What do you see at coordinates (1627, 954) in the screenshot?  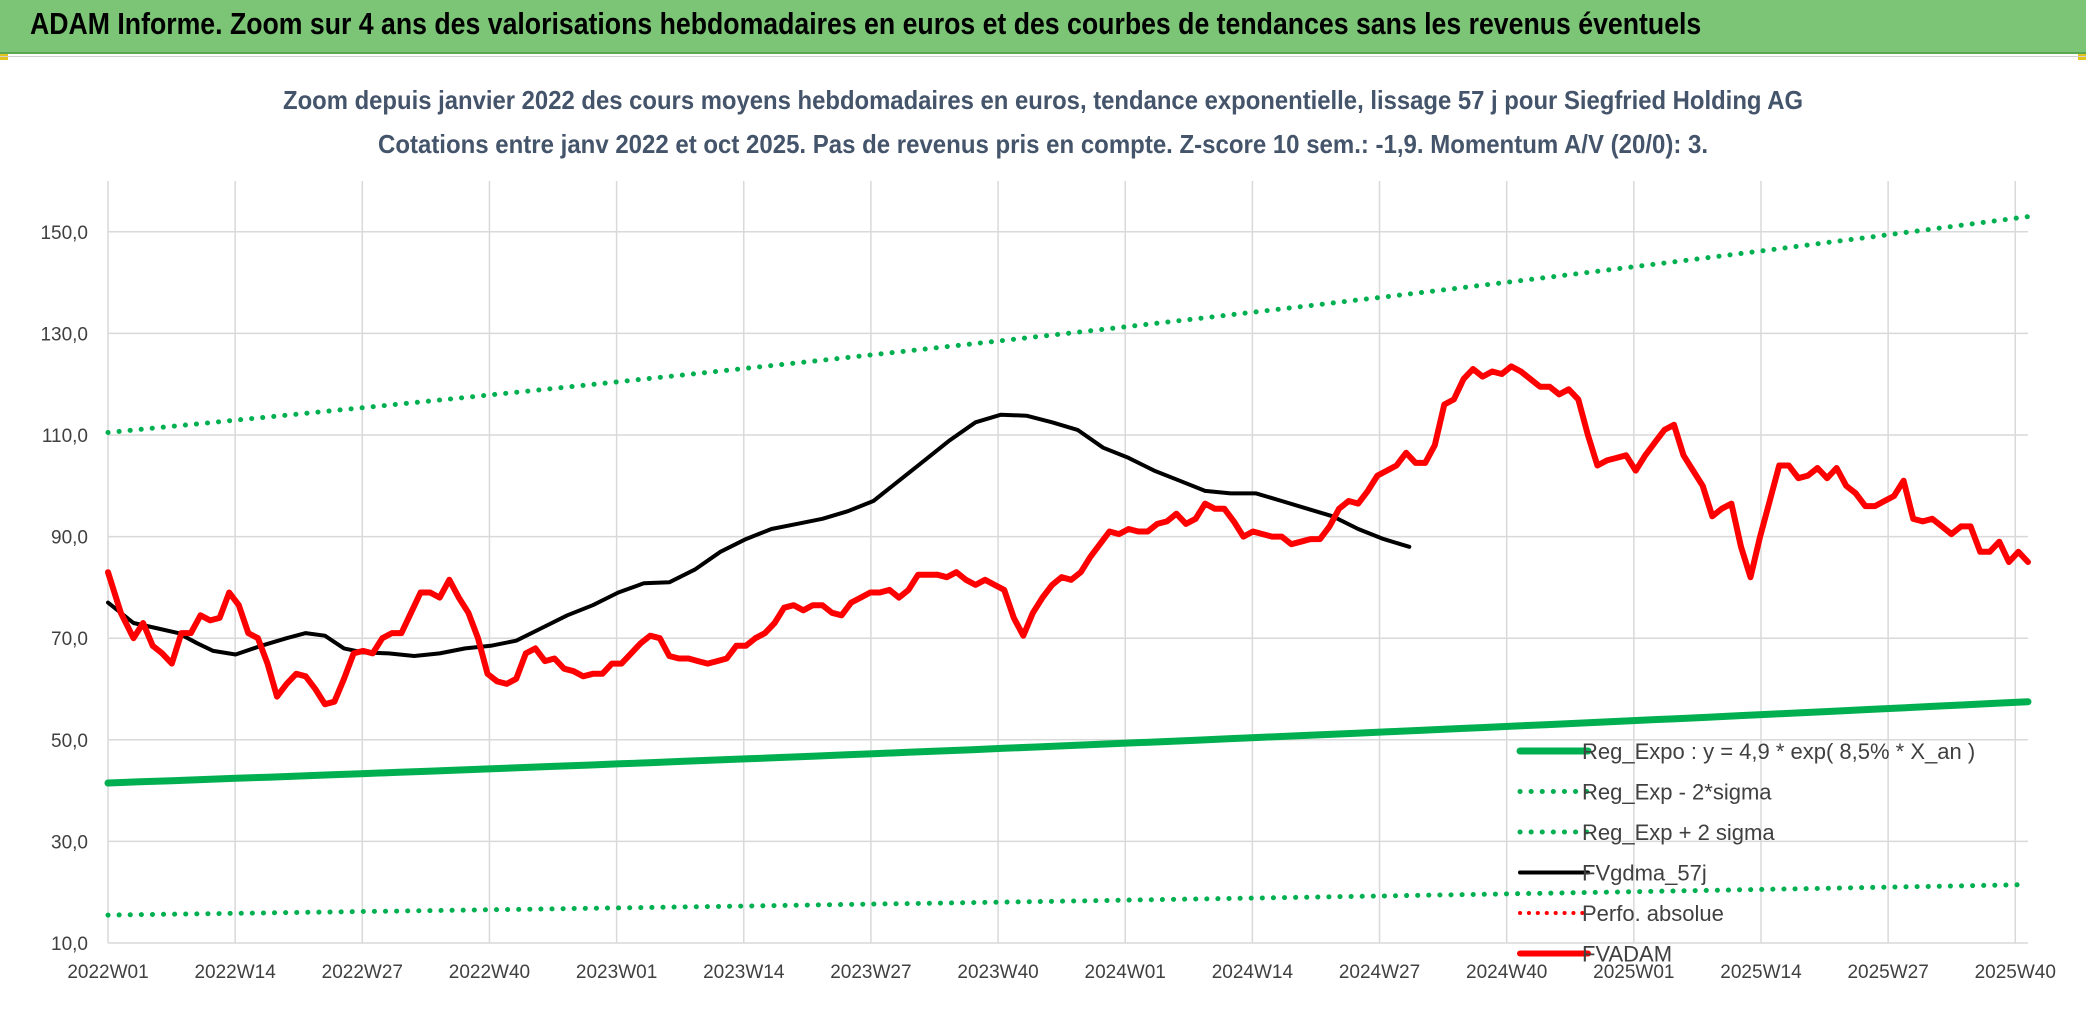 I see `legend-label: FVADAM` at bounding box center [1627, 954].